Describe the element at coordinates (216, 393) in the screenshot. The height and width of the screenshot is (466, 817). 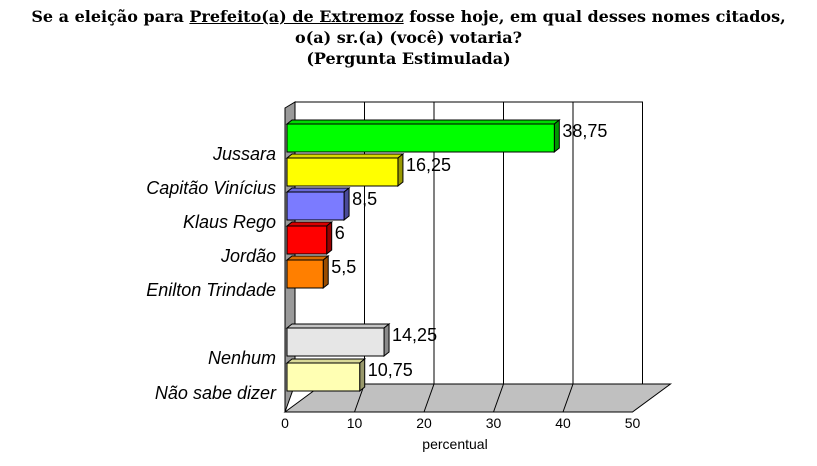
I see `category-label-nao-sabe-dizer: Não sabe dizer` at that location.